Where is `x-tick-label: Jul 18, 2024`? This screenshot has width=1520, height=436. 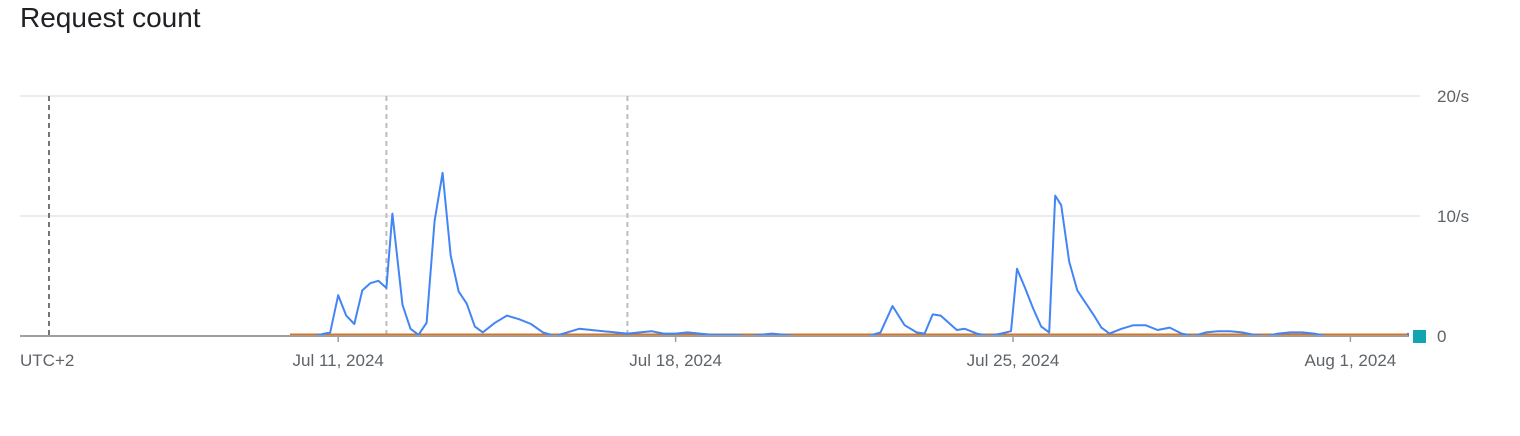
x-tick-label: Jul 18, 2024 is located at coordinates (675, 360).